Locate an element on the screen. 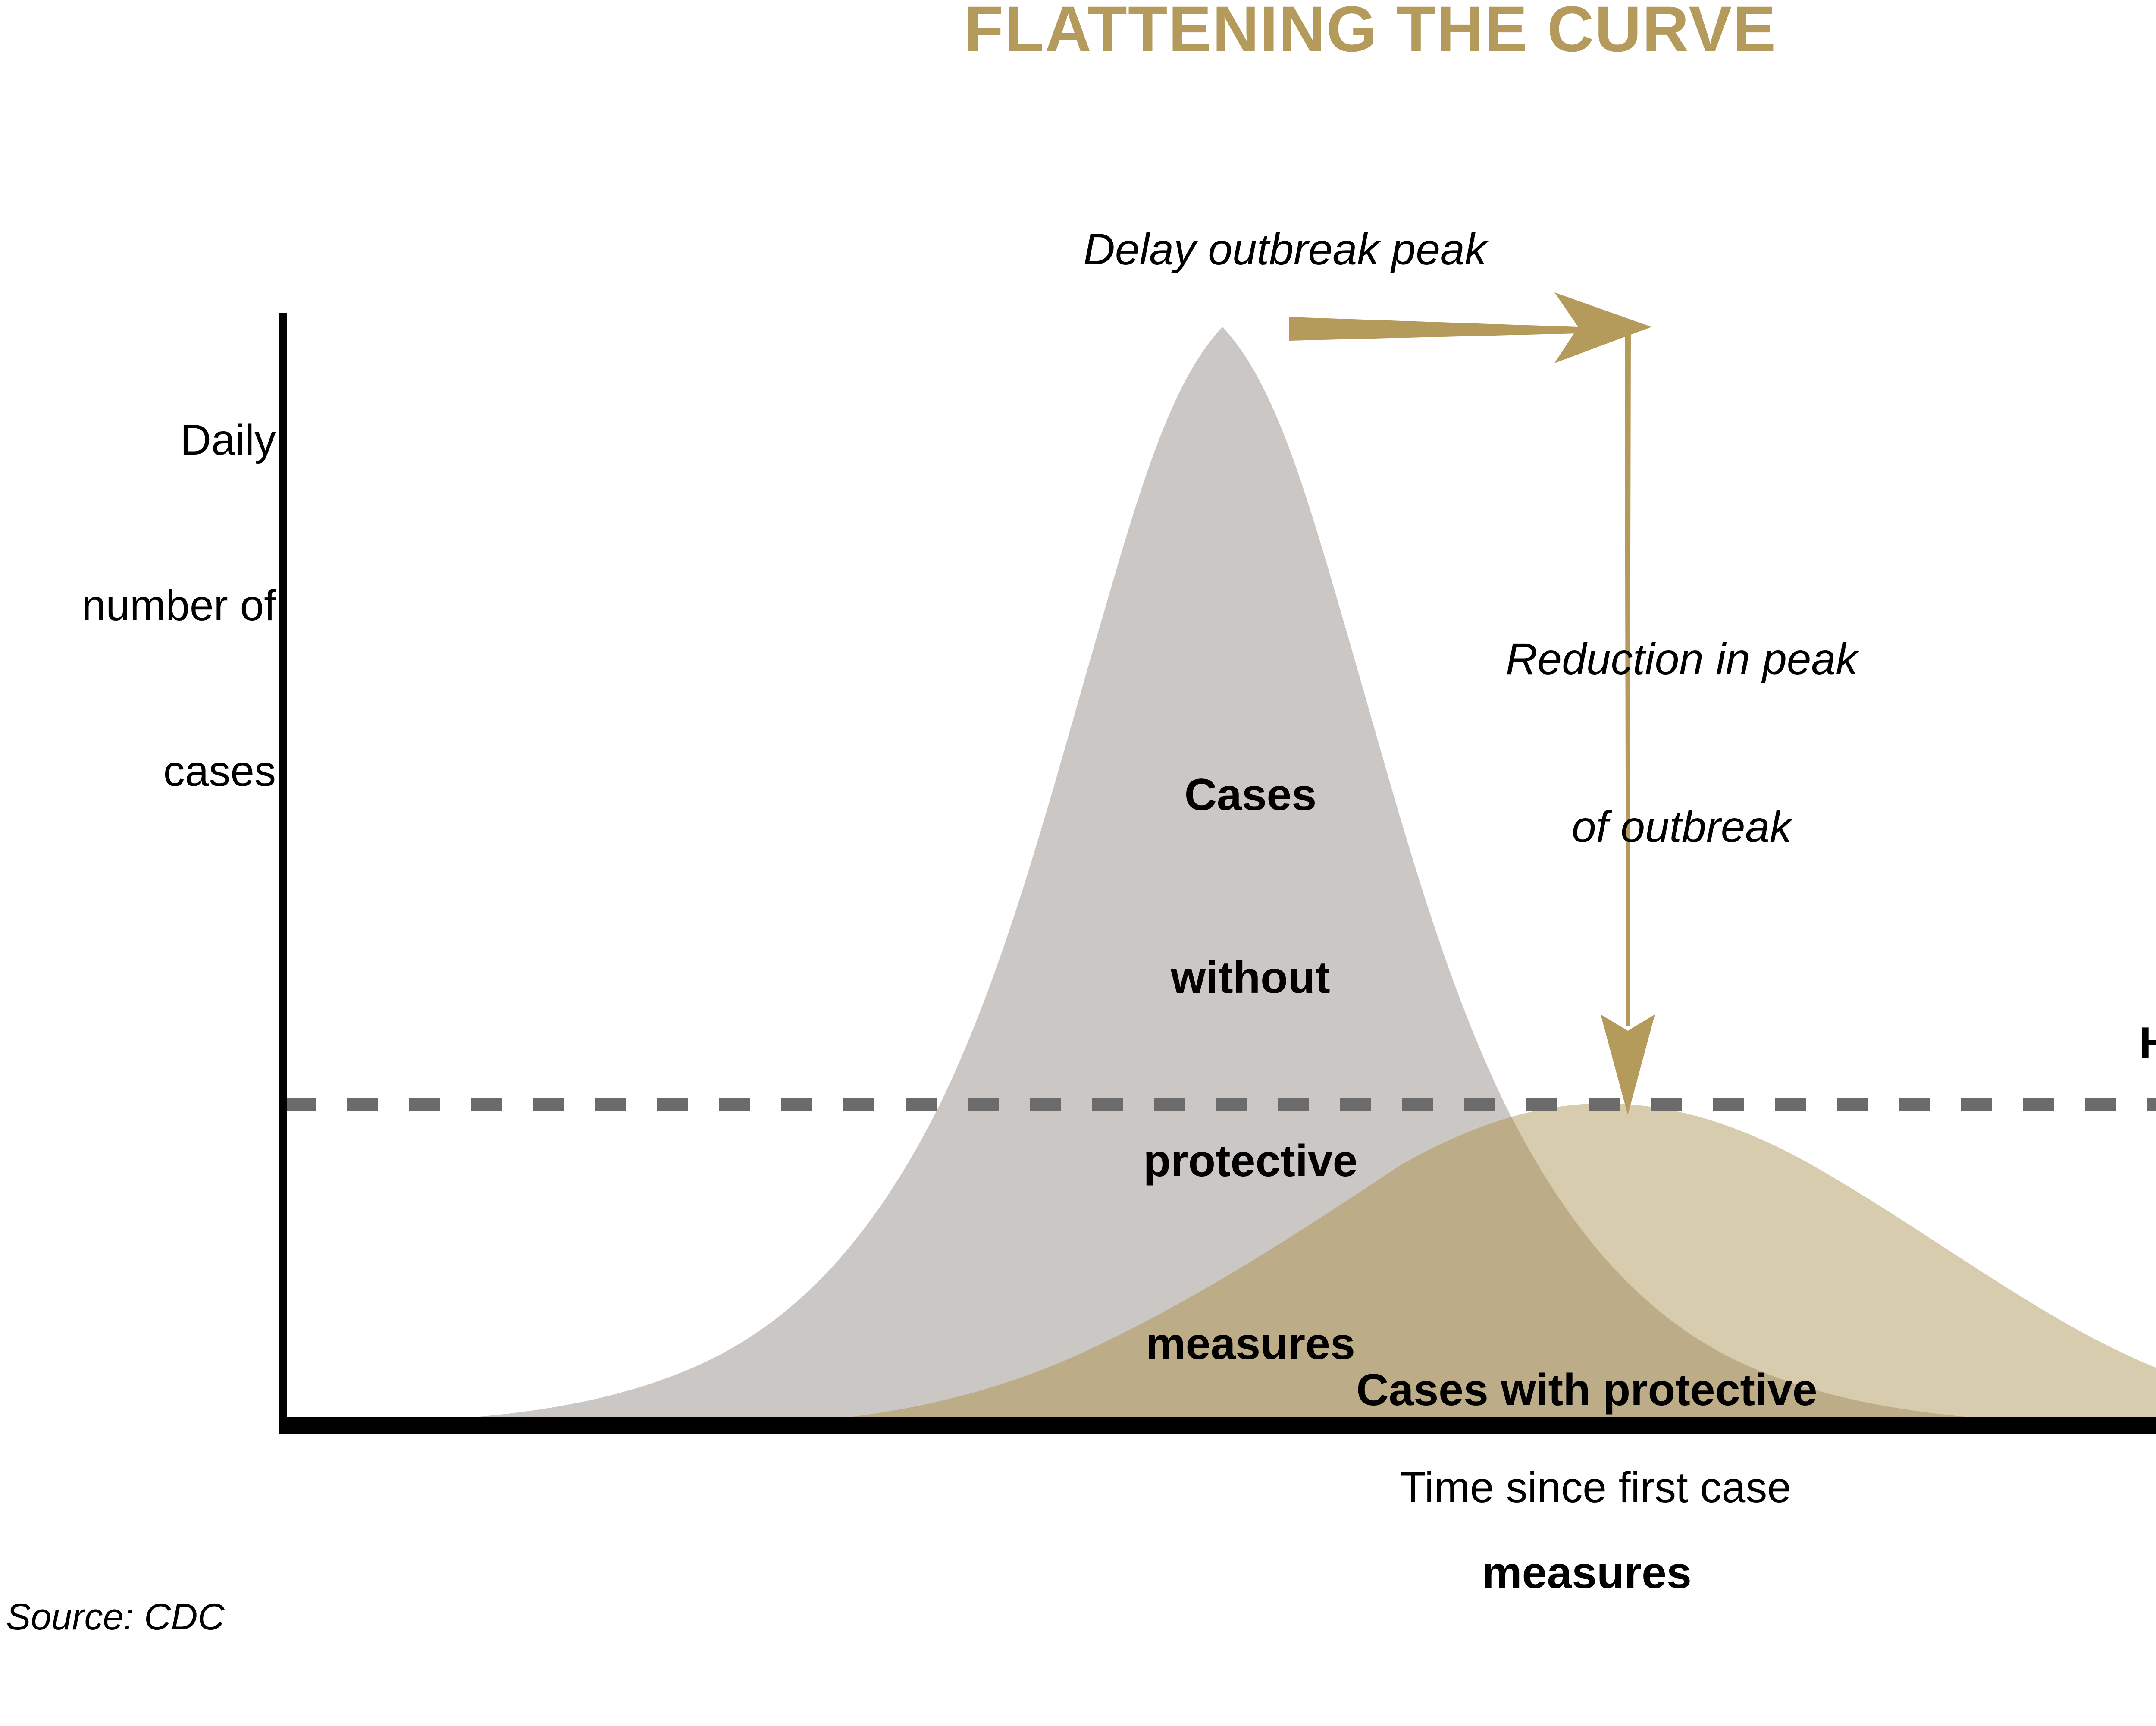  label-with-line-2: measures is located at coordinates (1587, 1573).